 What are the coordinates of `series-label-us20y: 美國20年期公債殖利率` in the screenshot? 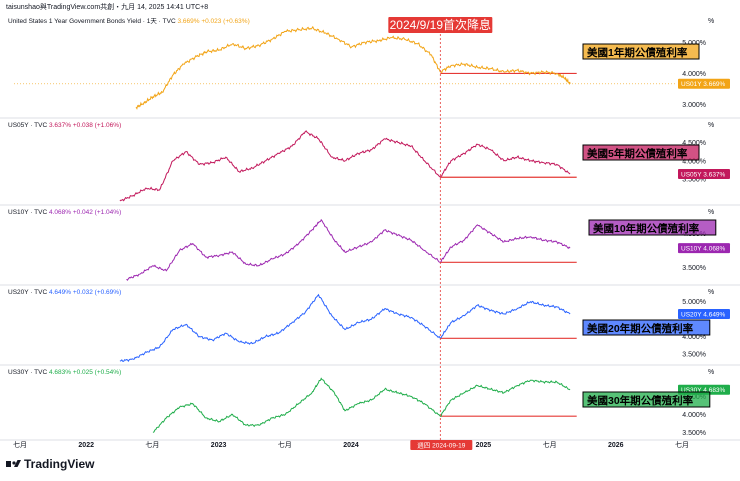 It's located at (646, 327).